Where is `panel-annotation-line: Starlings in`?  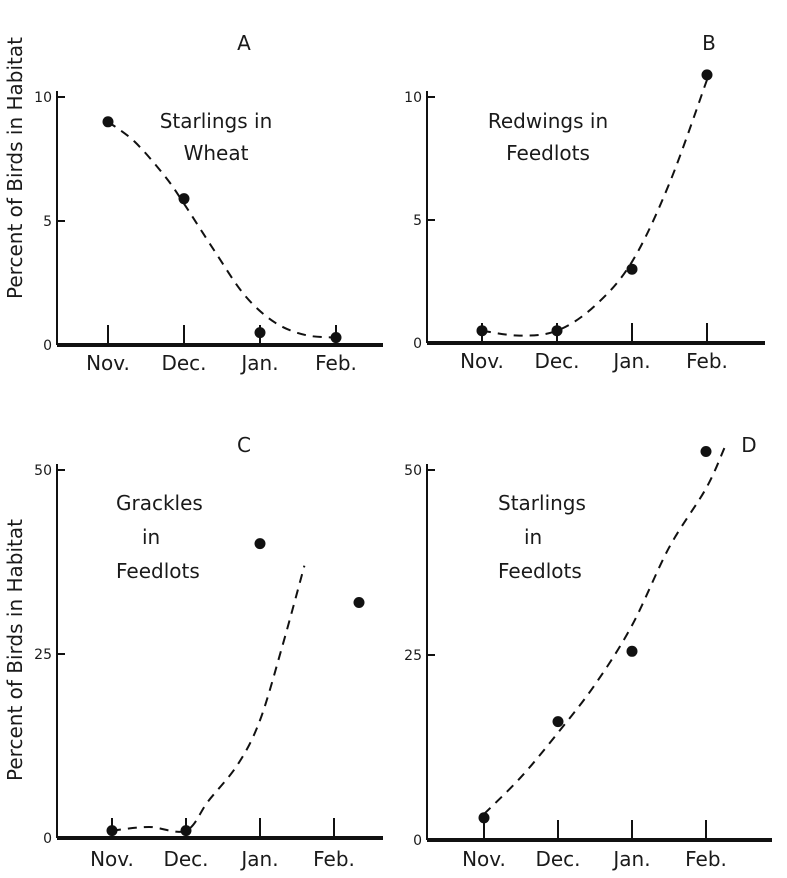 panel-annotation-line: Starlings in is located at coordinates (216, 121).